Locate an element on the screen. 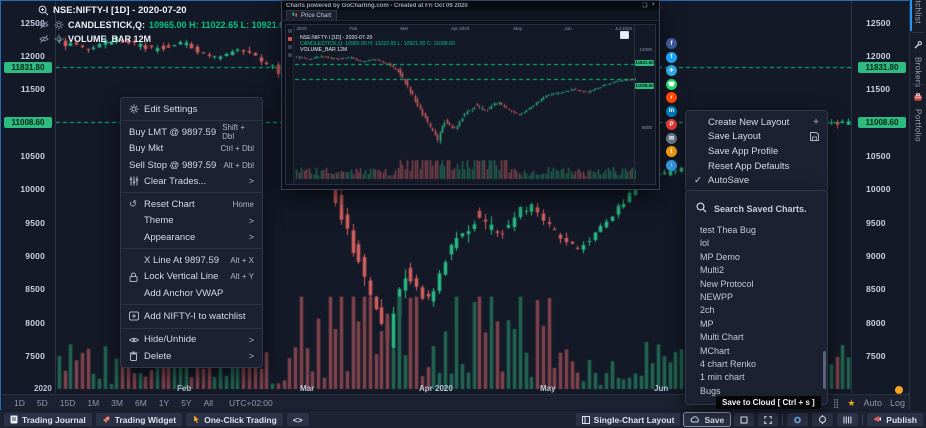  popup-screenshot-icon is located at coordinates (624, 35).